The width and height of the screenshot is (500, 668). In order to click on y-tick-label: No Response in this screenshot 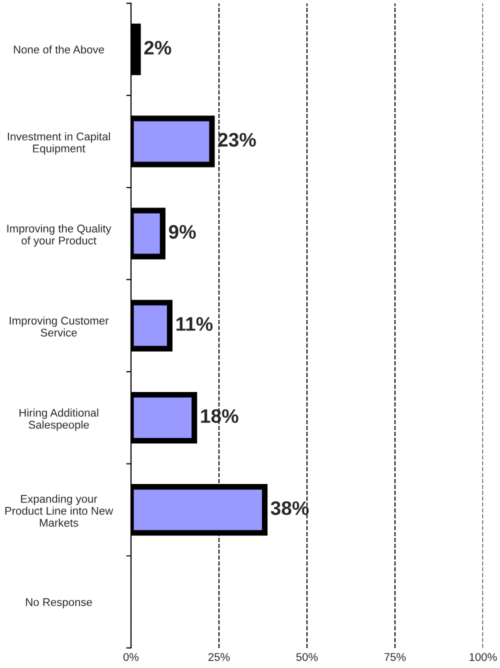, I will do `click(59, 603)`.